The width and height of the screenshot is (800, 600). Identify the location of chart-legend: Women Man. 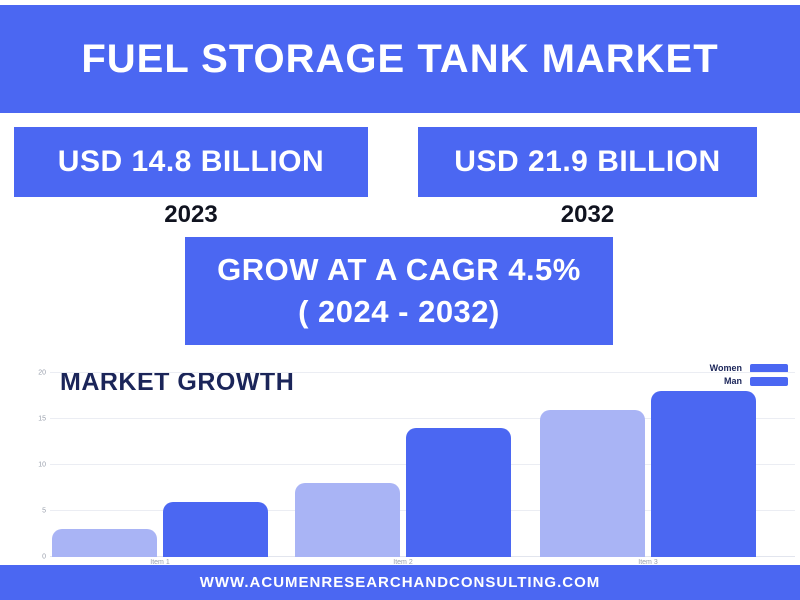
(749, 374).